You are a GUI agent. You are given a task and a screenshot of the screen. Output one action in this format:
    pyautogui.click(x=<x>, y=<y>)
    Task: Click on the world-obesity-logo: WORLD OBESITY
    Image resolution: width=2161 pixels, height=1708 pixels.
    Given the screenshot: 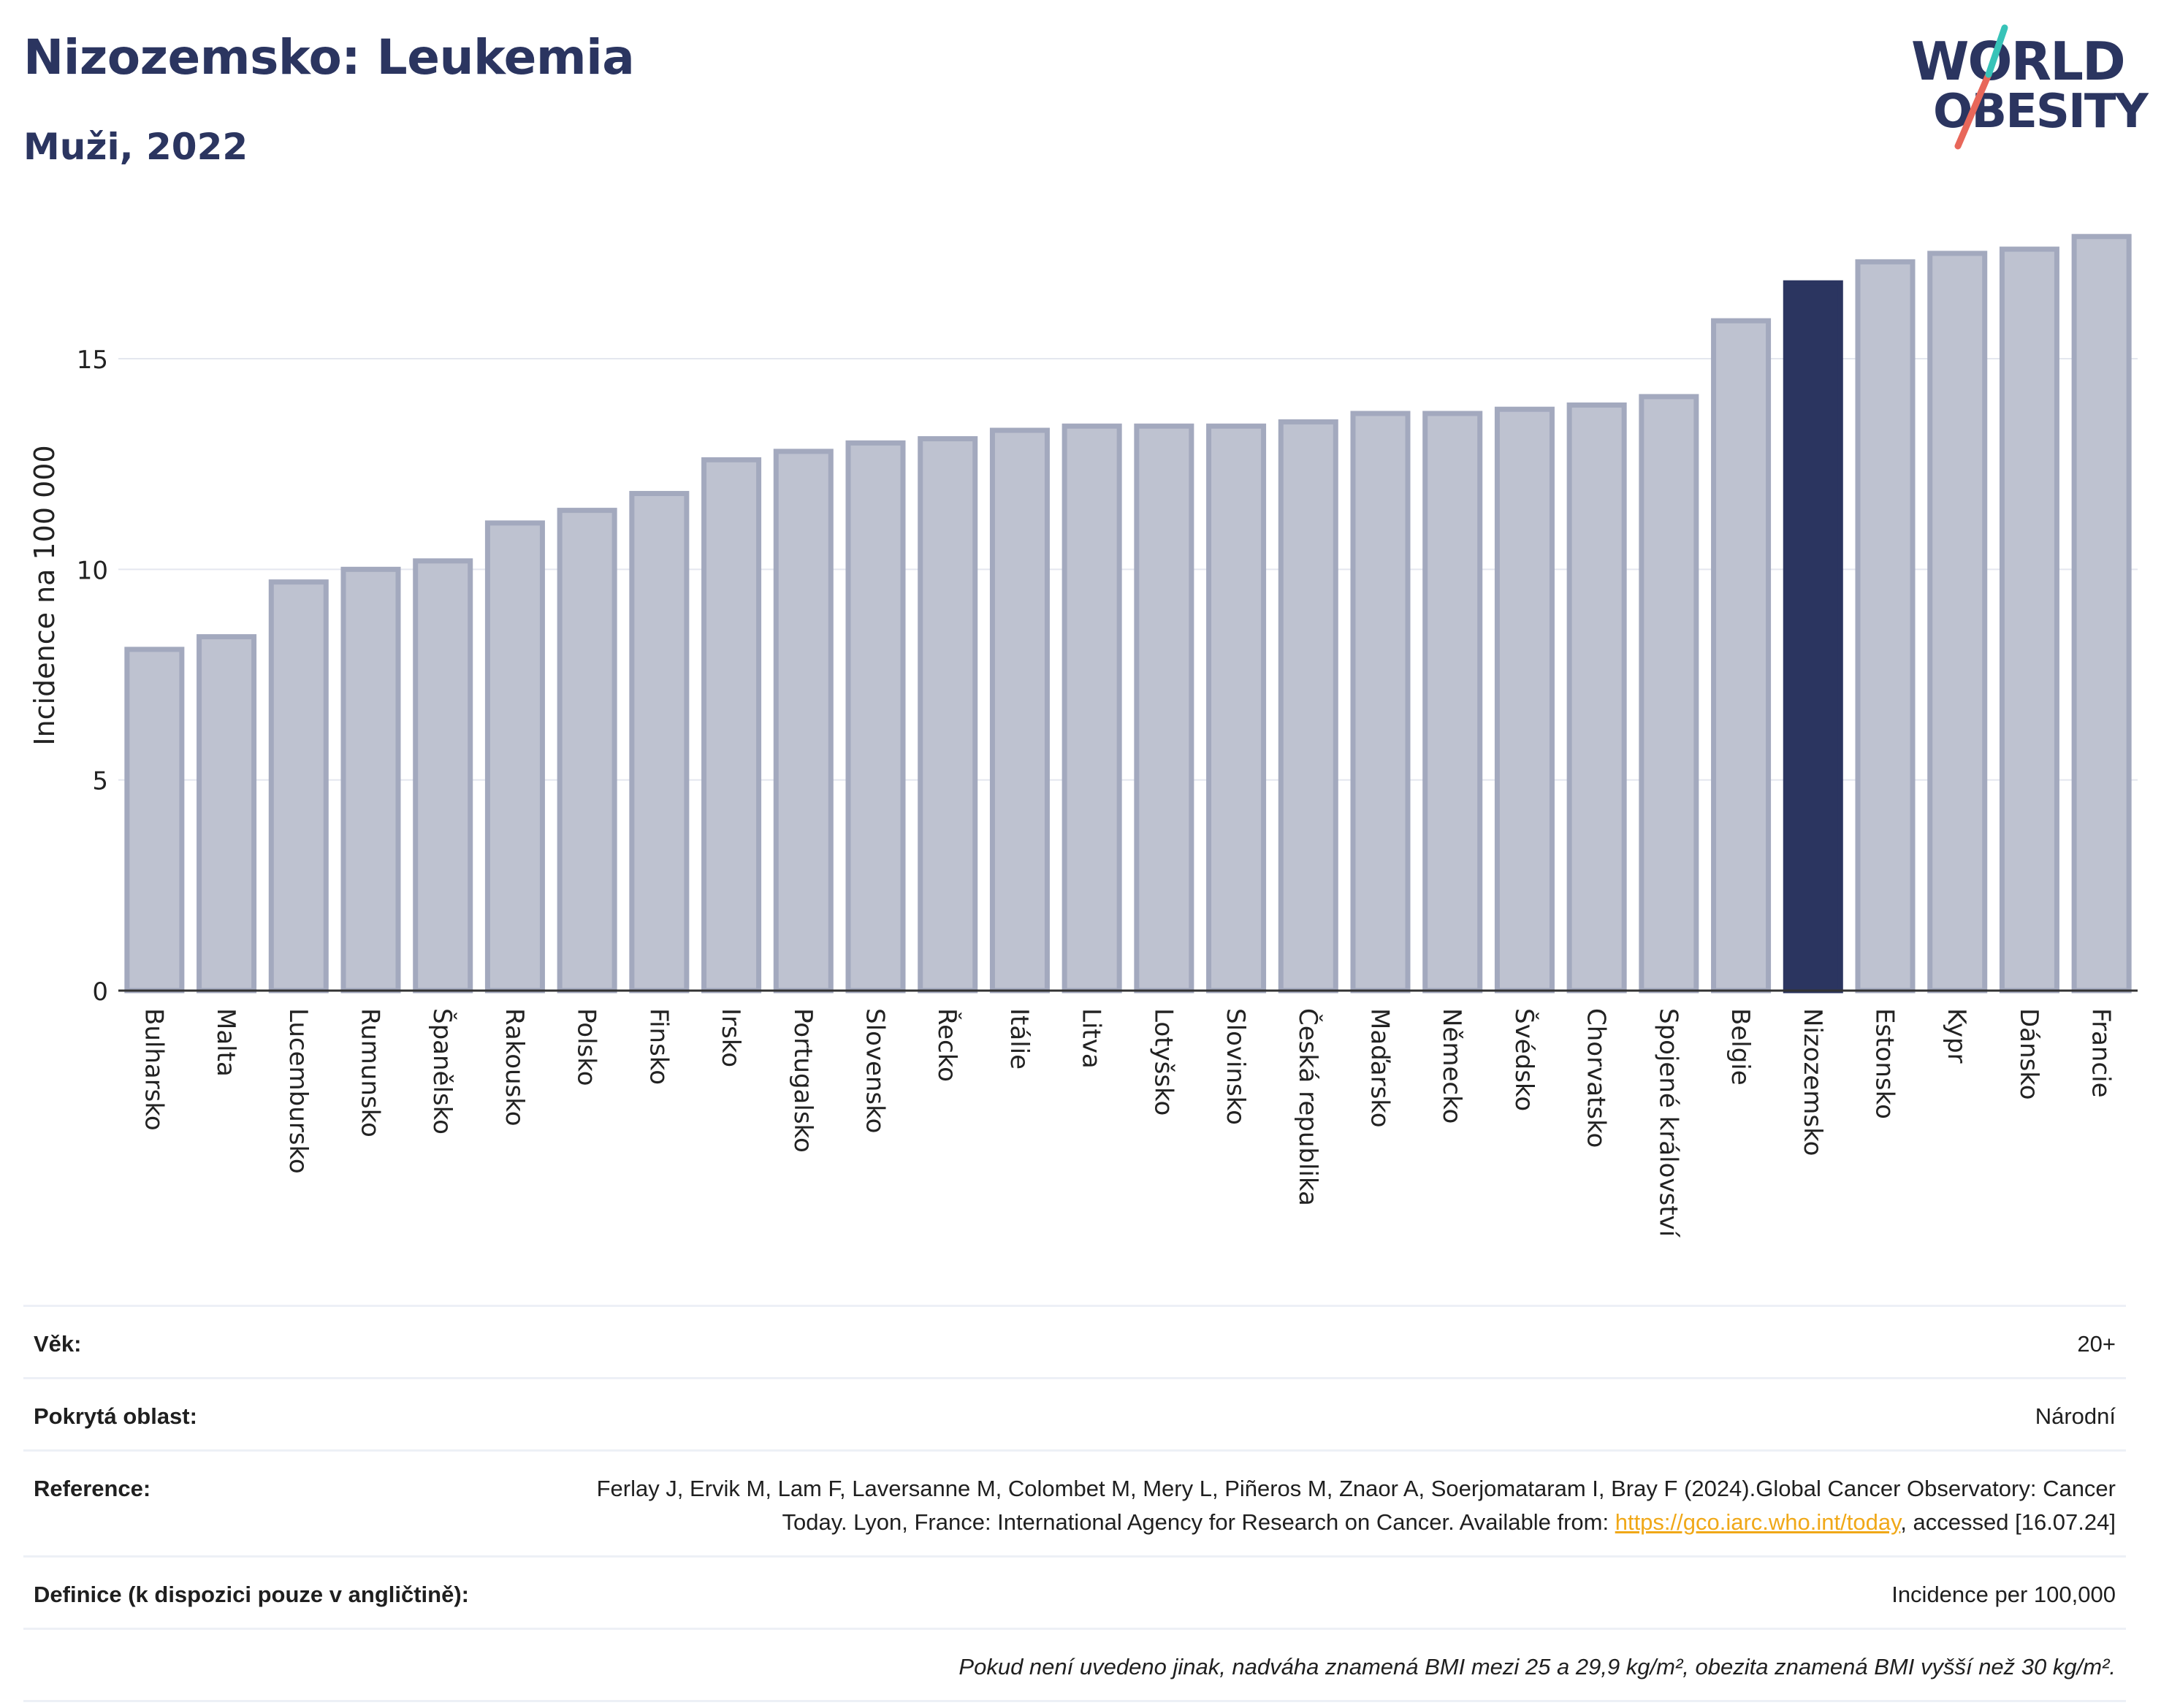 What is the action you would take?
    pyautogui.click(x=2024, y=87)
    